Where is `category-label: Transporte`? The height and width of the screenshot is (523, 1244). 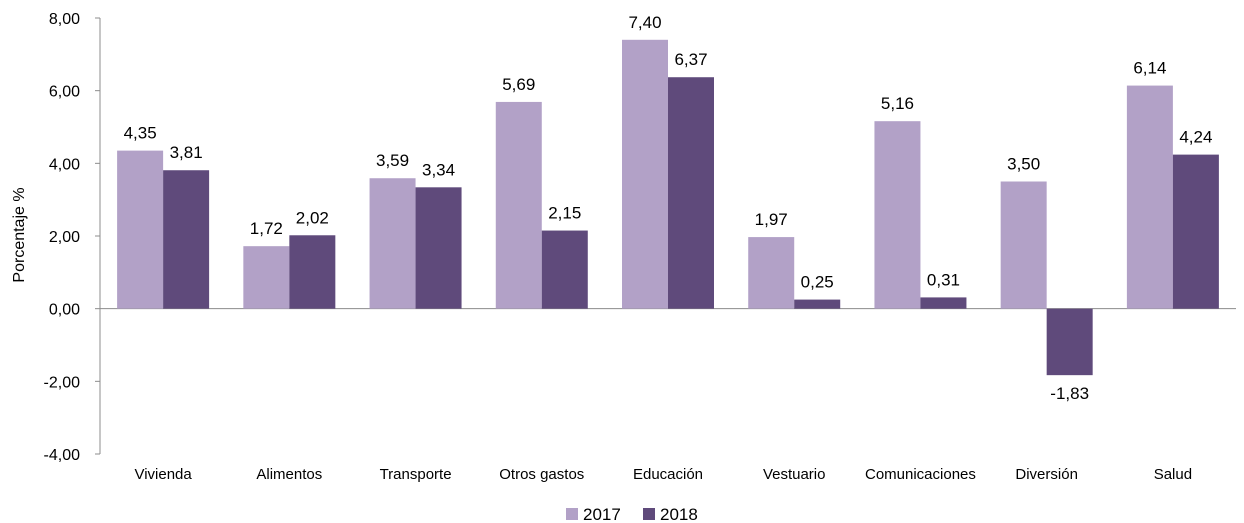
category-label: Transporte is located at coordinates (416, 474).